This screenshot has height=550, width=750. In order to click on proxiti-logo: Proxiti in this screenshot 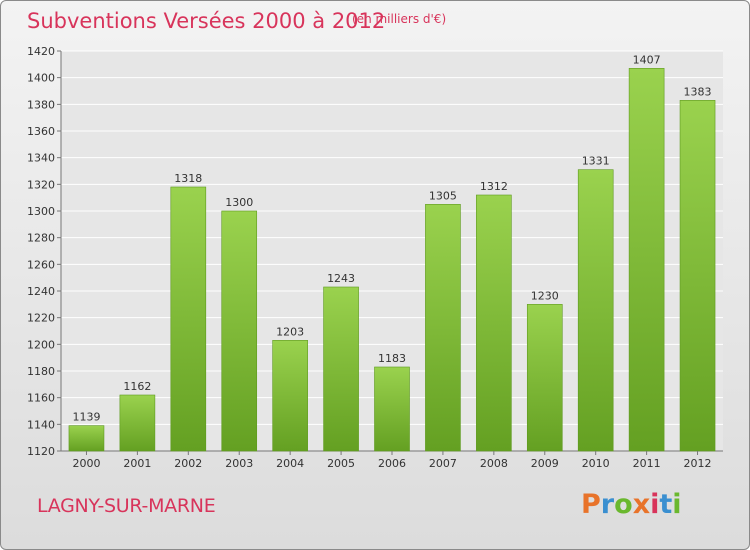, I will do `click(631, 504)`.